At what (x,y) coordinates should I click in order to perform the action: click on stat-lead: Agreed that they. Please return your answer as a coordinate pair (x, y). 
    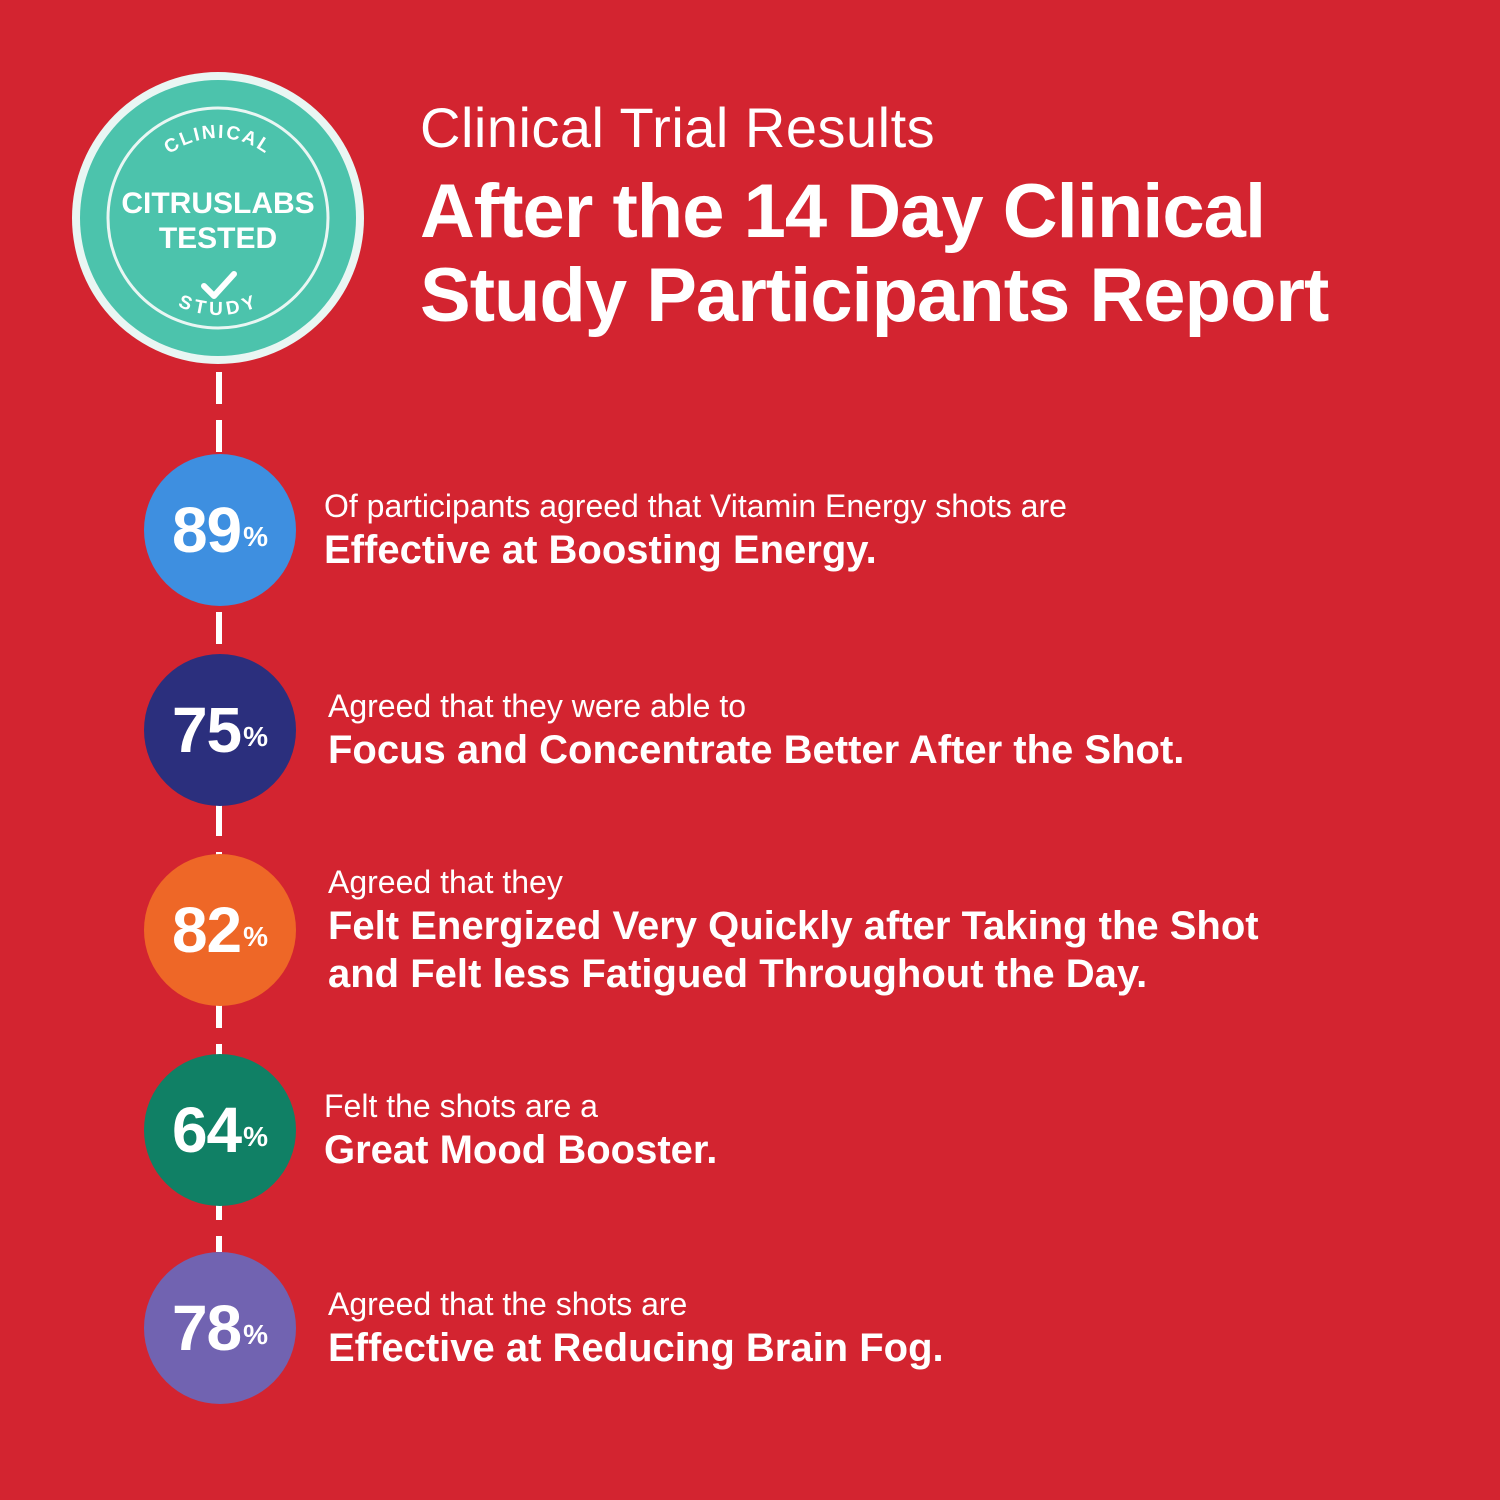
    Looking at the image, I should click on (445, 882).